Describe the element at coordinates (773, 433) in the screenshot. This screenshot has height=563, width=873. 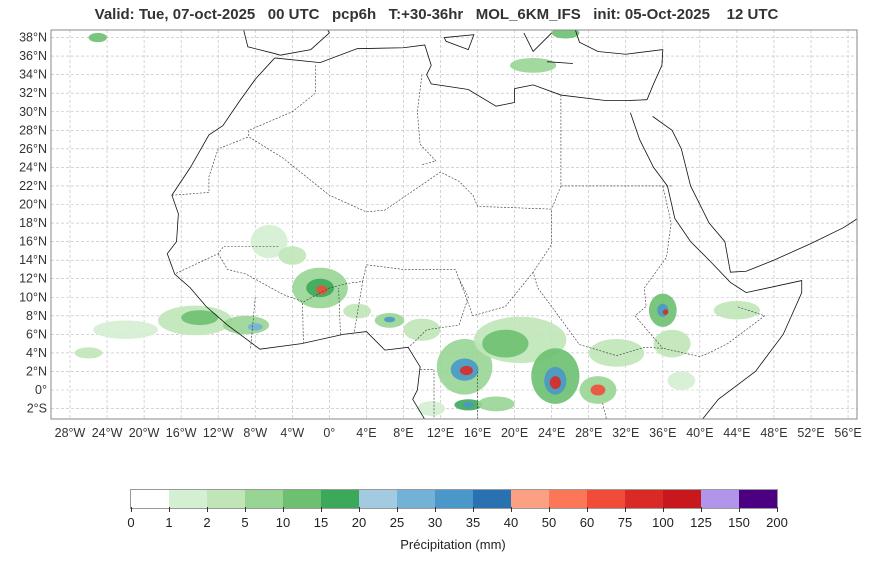
I see `lon-tick-label: 48°E` at that location.